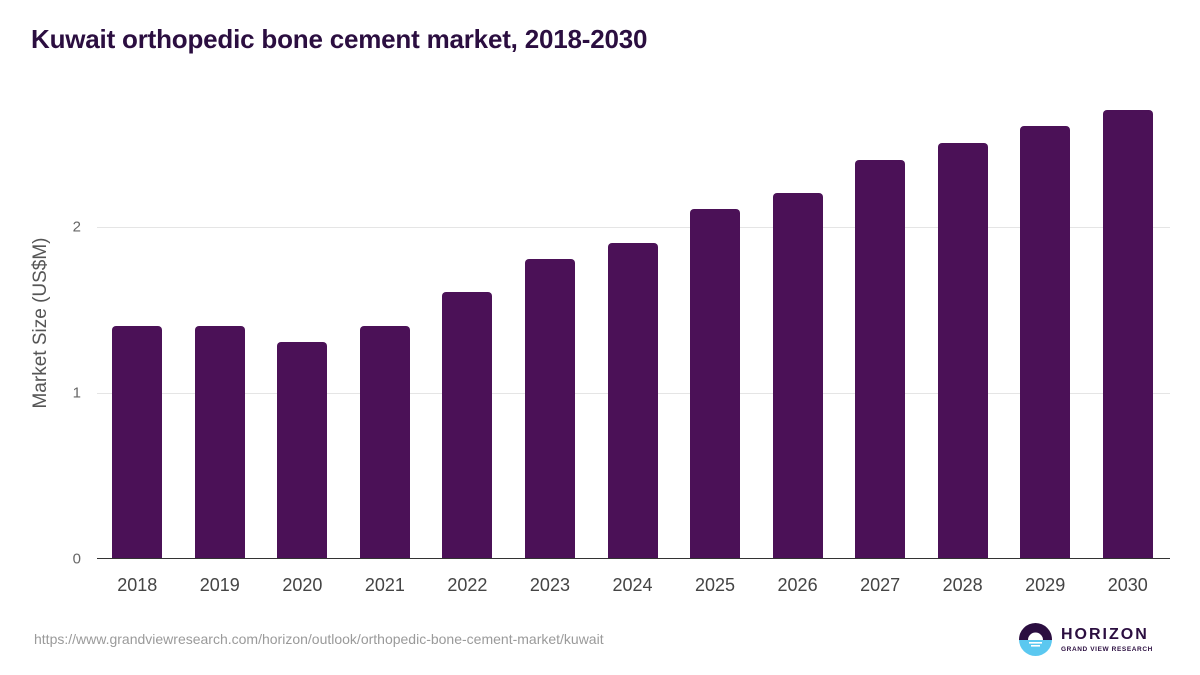 This screenshot has height=675, width=1200. I want to click on bar-2018, so click(137, 442).